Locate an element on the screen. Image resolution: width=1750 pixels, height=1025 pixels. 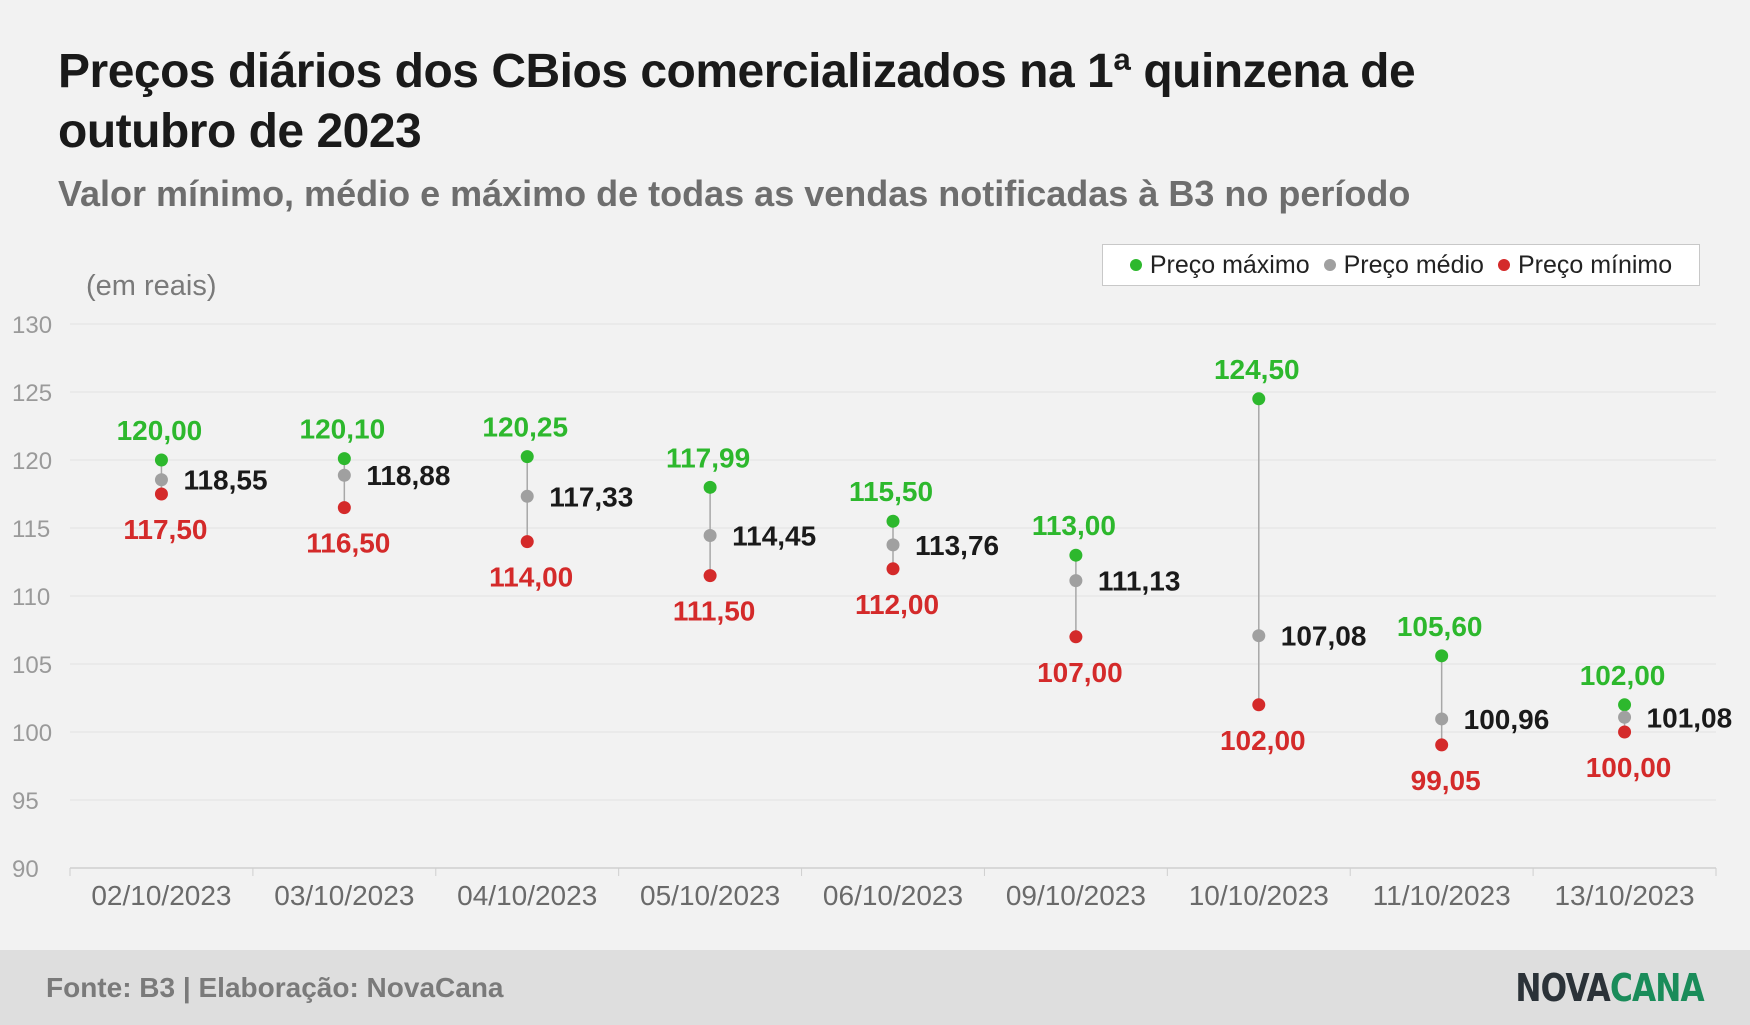
y-tick-label-120: 120 is located at coordinates (32, 461).